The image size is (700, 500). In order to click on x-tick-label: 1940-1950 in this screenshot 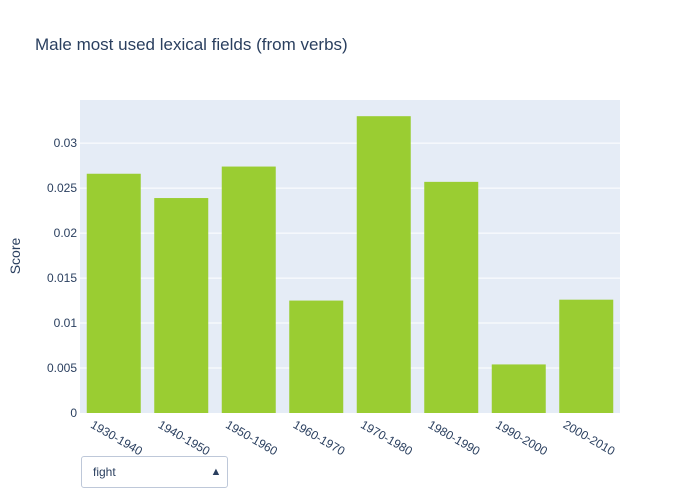, I will do `click(184, 437)`.